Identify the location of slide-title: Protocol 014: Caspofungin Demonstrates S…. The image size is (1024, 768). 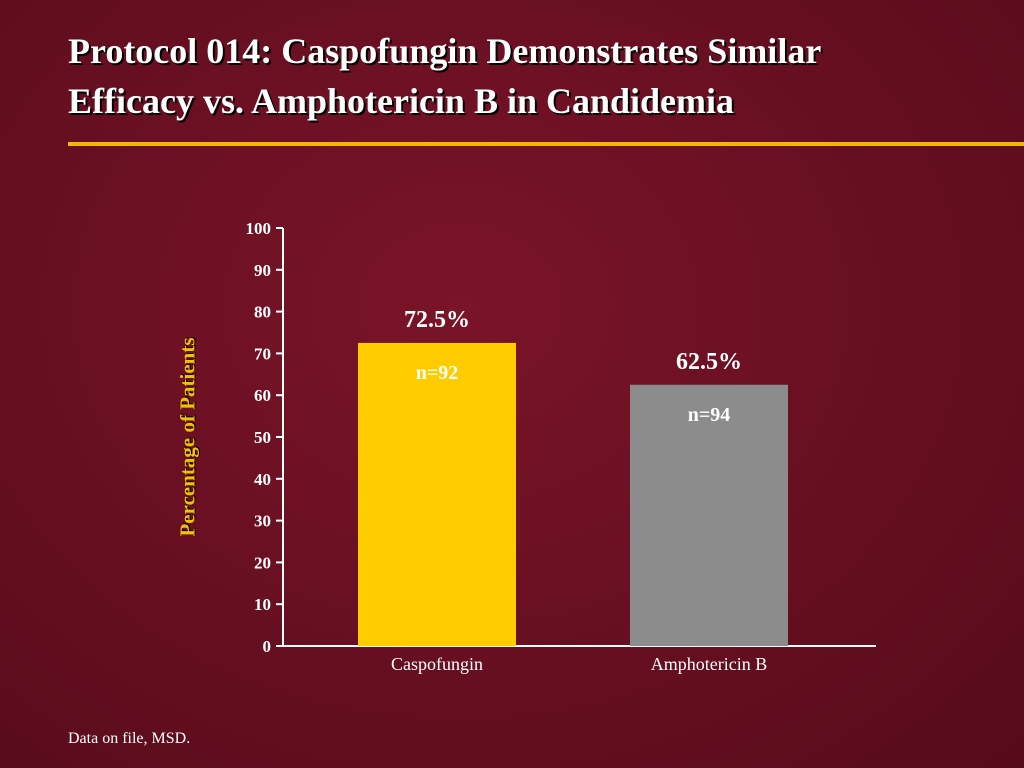
(538, 76).